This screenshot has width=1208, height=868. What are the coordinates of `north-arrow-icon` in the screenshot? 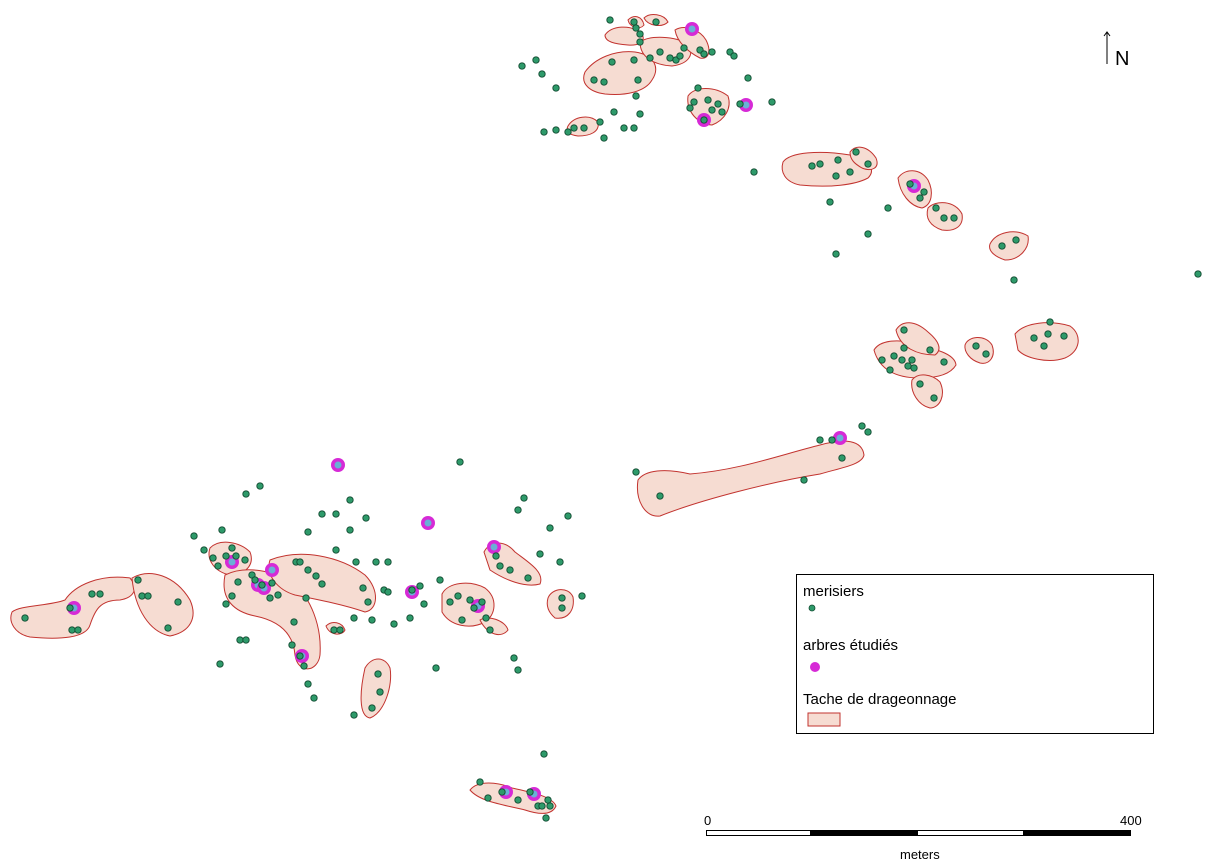 It's located at (1107, 47).